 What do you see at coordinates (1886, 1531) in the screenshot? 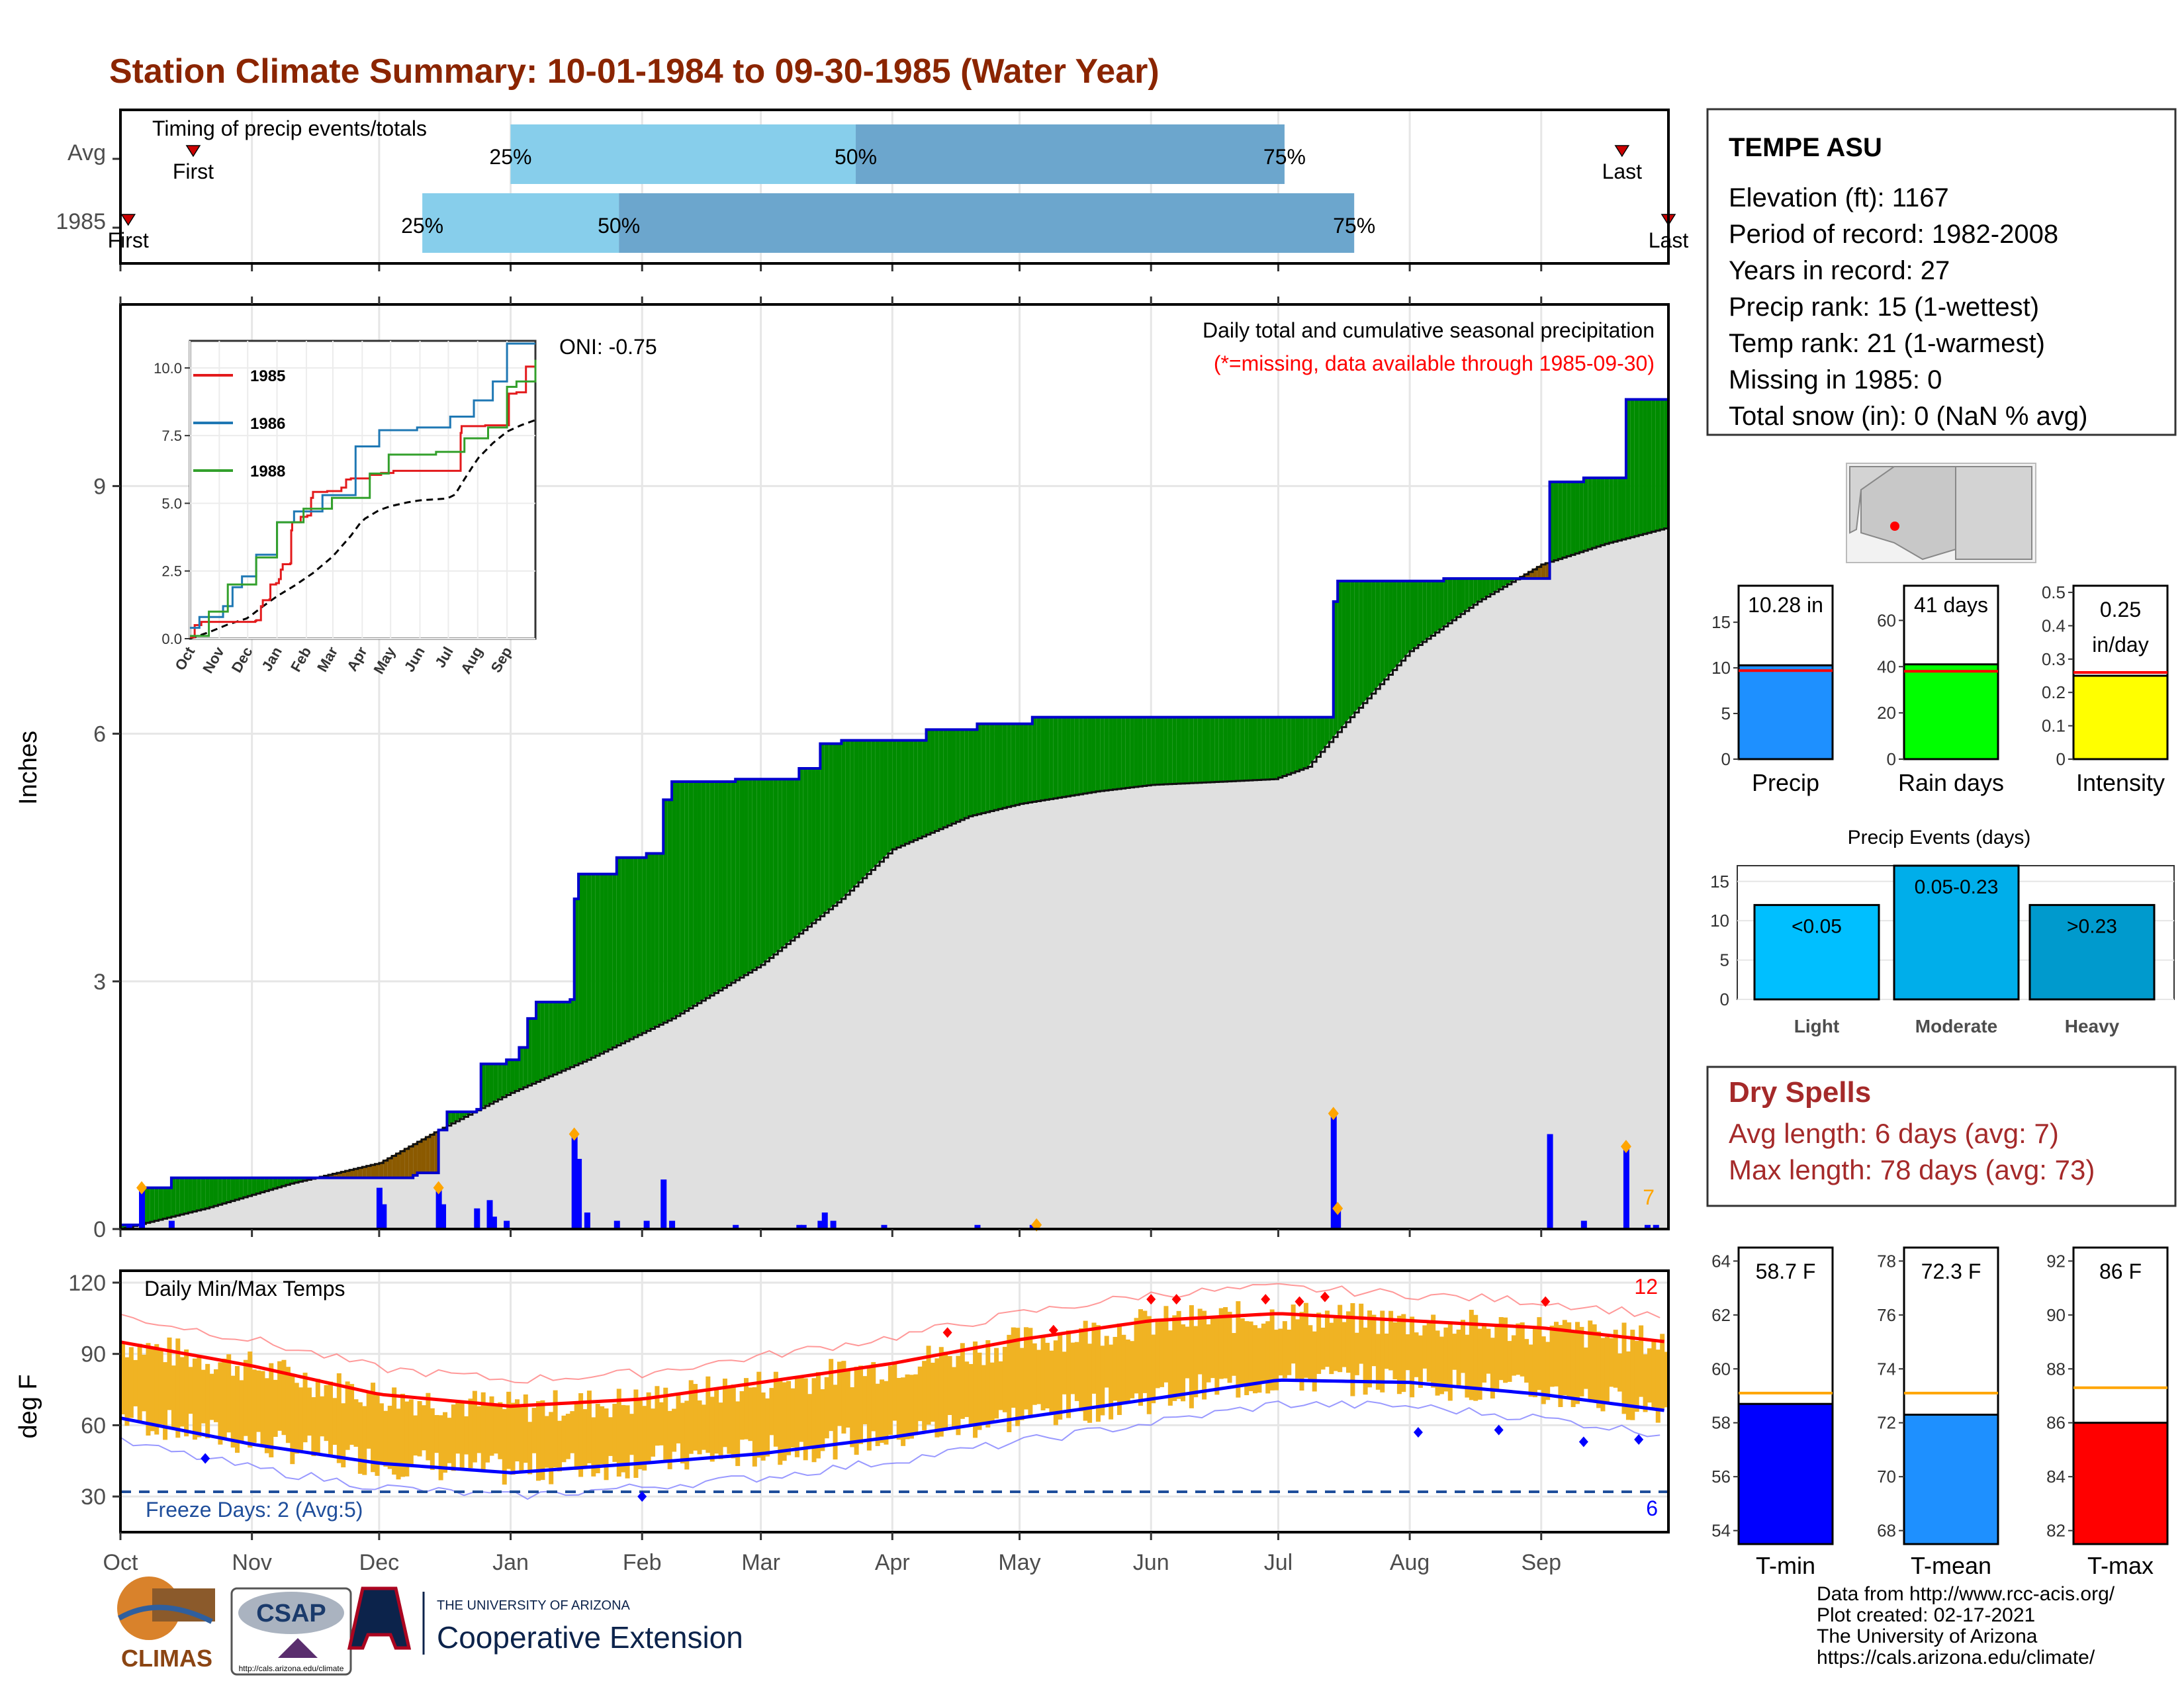
I see `temp-bar-tick-label: 68` at bounding box center [1886, 1531].